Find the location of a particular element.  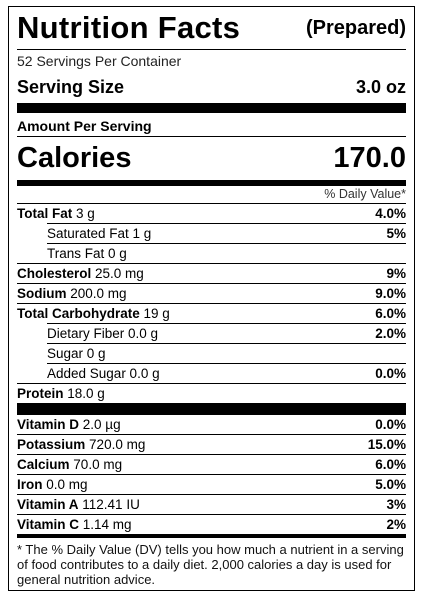

daily-value: 5% is located at coordinates (396, 233).